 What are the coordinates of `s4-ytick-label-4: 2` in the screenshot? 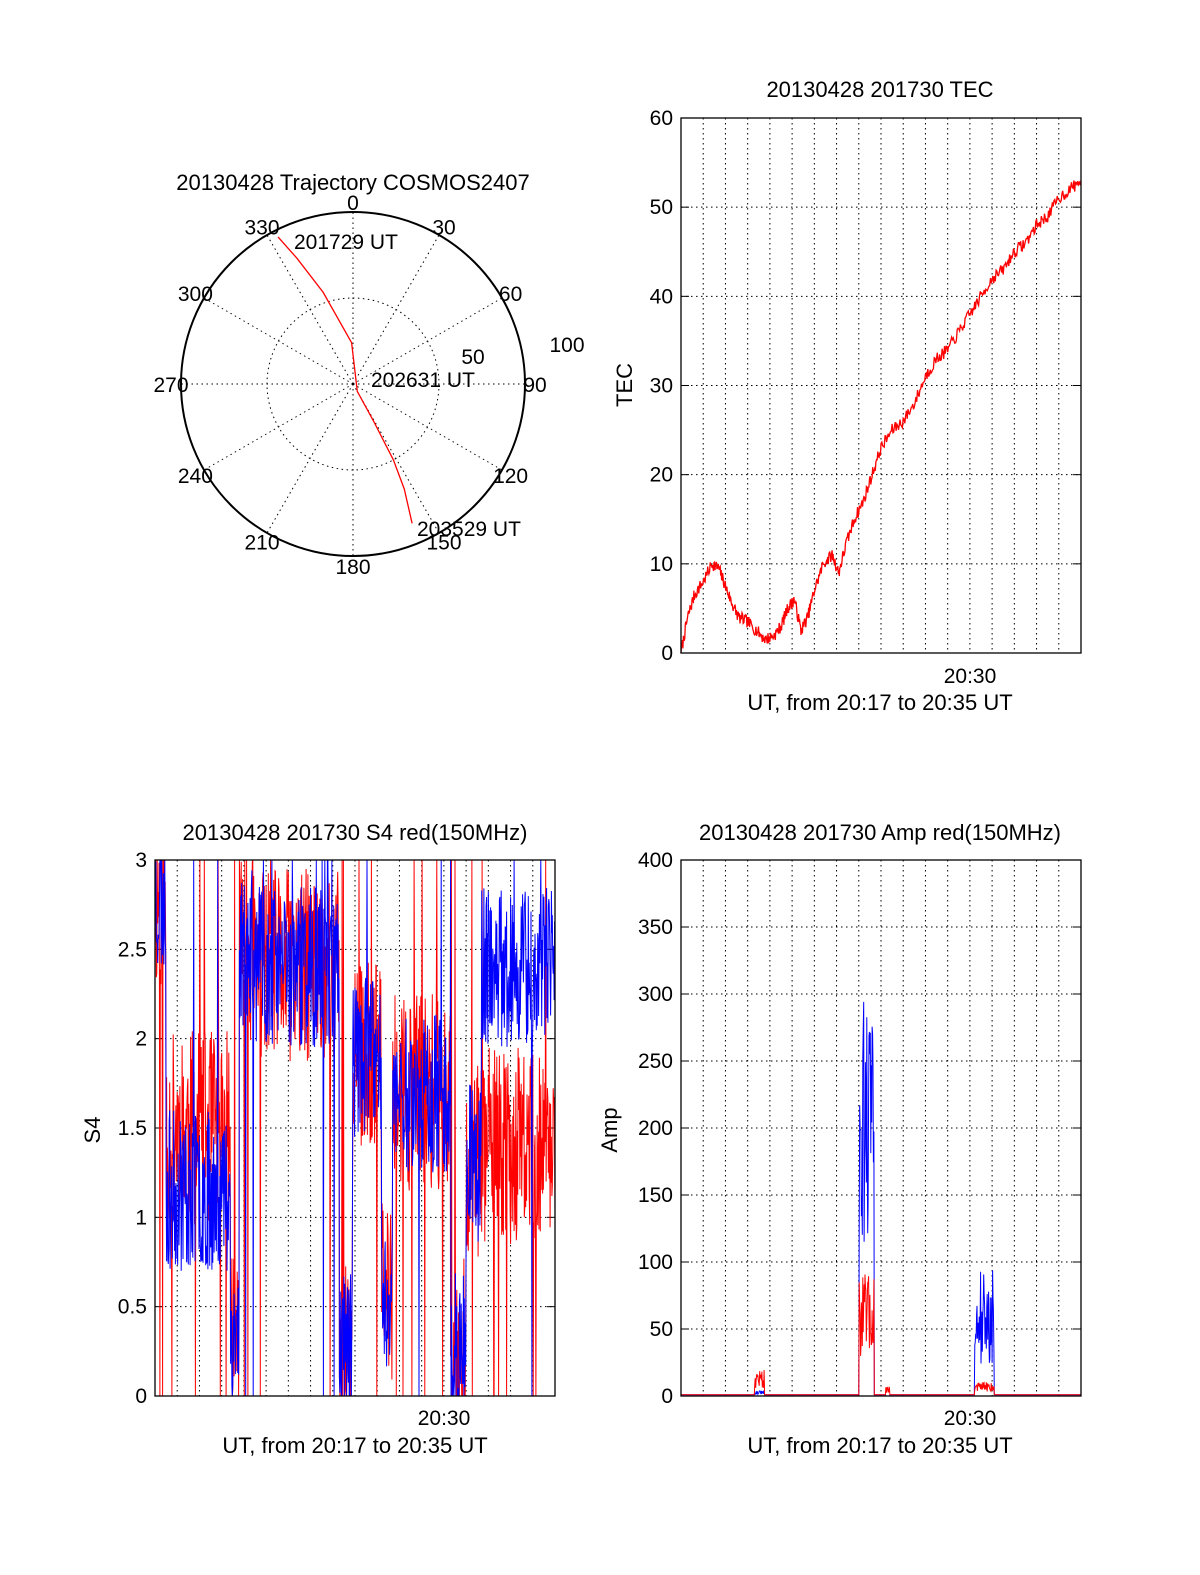 It's located at (141, 1039).